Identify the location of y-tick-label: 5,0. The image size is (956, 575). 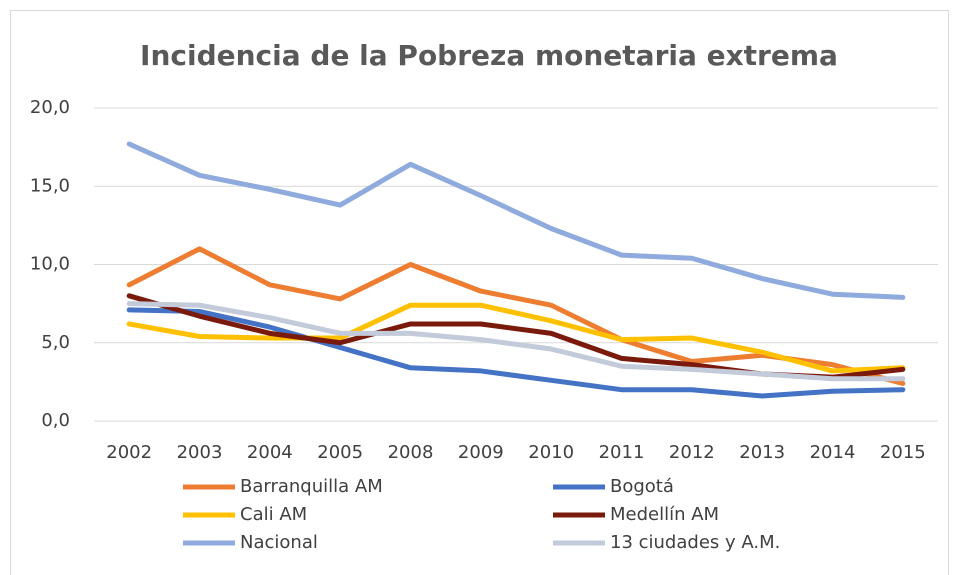
(55, 342).